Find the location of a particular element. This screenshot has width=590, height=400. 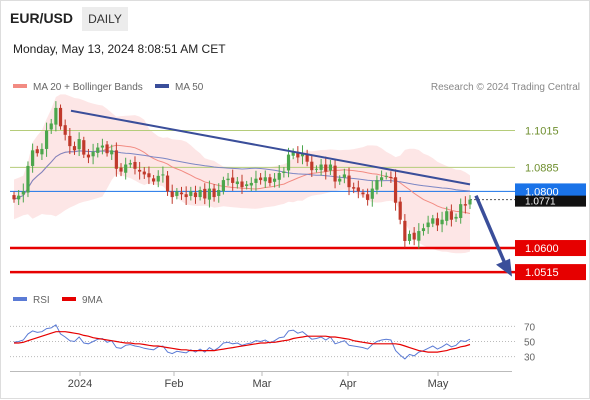

forecast-arrow-shaft is located at coordinates (490, 229).